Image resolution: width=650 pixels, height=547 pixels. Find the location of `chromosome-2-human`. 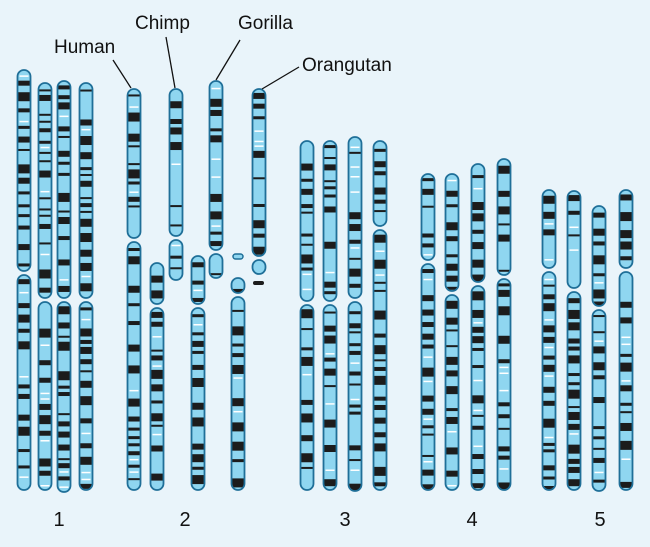

chromosome-2-human is located at coordinates (134, 289).